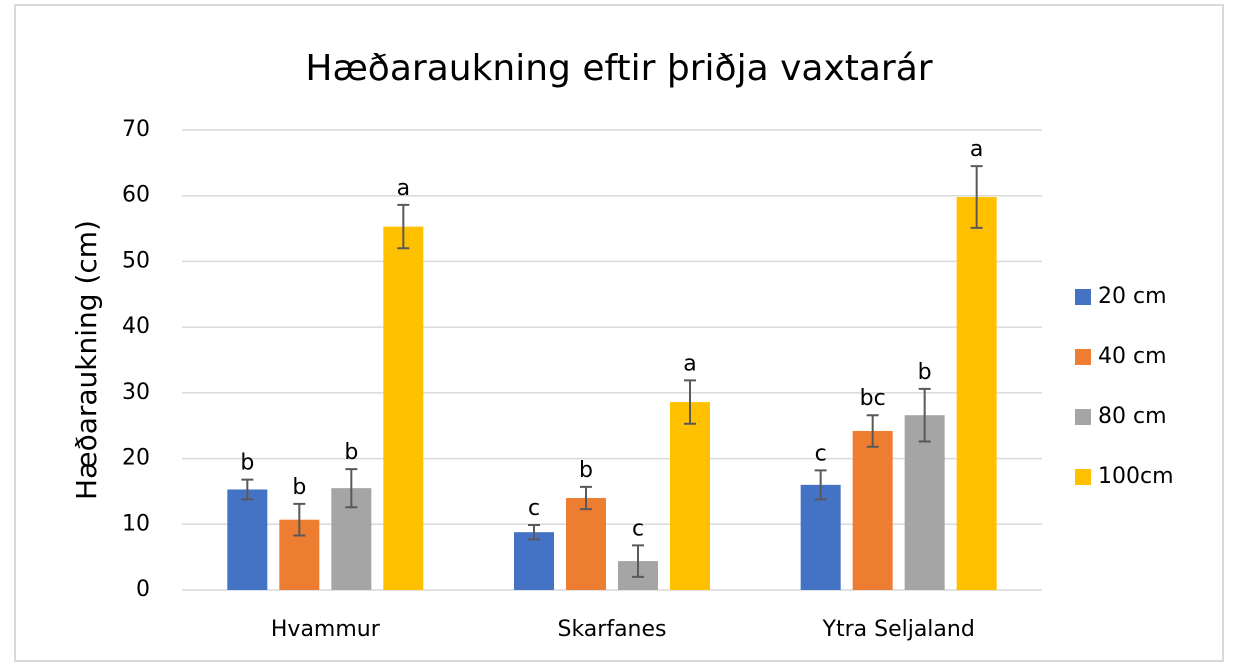 The width and height of the screenshot is (1238, 670). What do you see at coordinates (873, 398) in the screenshot?
I see `significance-letter: bc` at bounding box center [873, 398].